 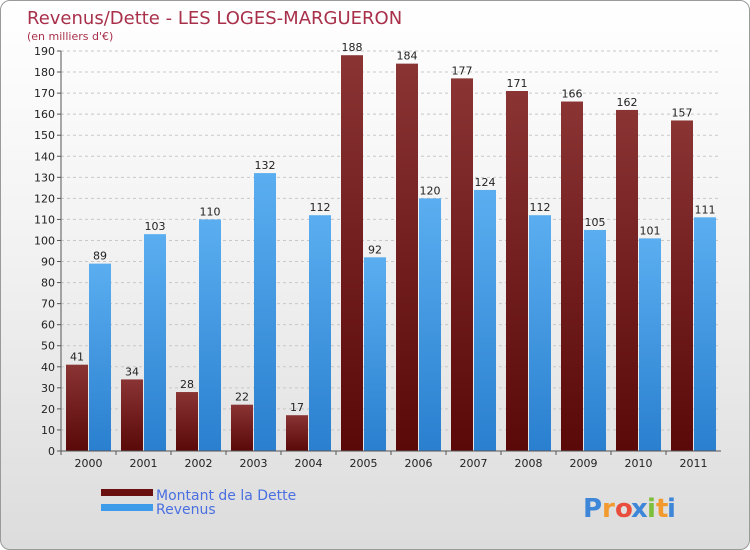 I want to click on x-tick-label: 2001, so click(x=144, y=463).